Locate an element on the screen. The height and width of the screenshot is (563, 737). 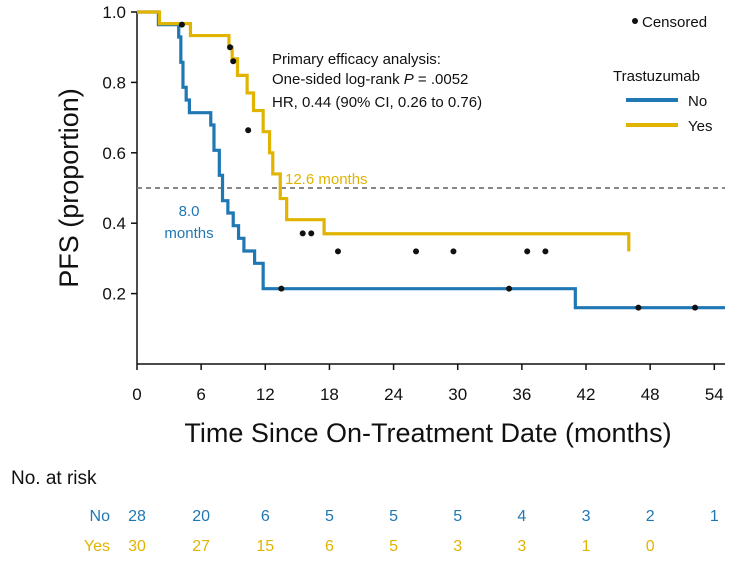
y-tick-label: 0.4 is located at coordinates (114, 223).